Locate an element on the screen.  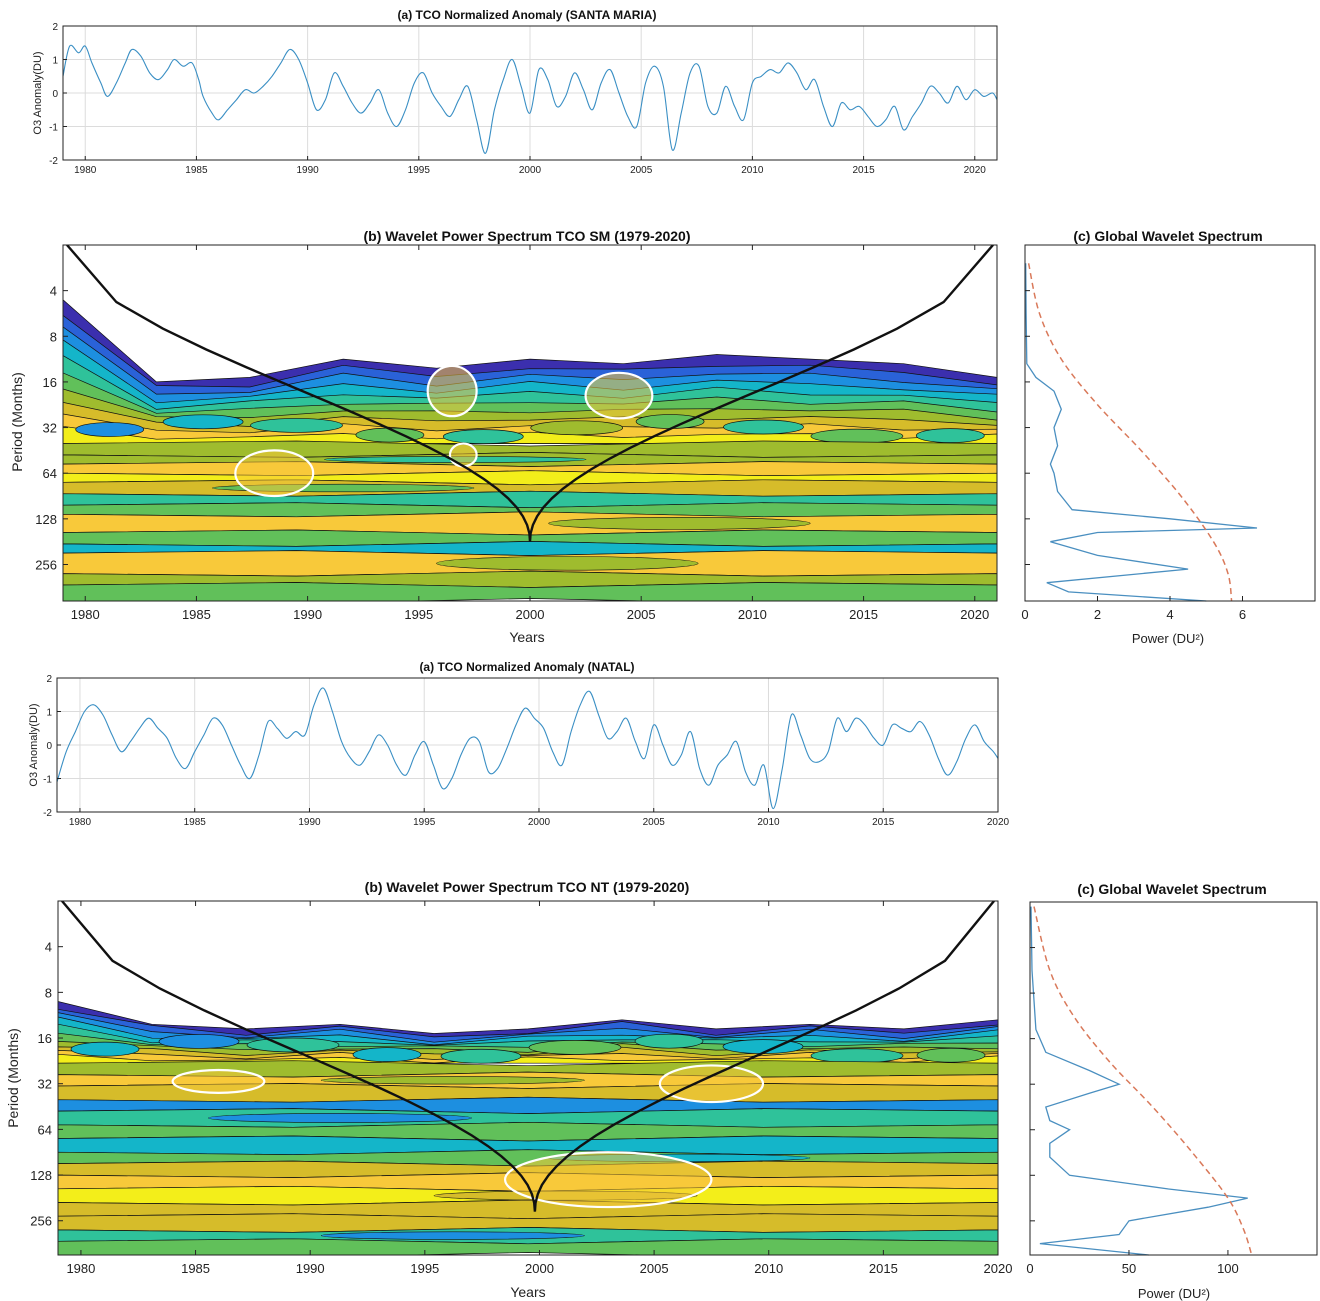
sm-gws-xtick-label: 2 is located at coordinates (1097, 614).